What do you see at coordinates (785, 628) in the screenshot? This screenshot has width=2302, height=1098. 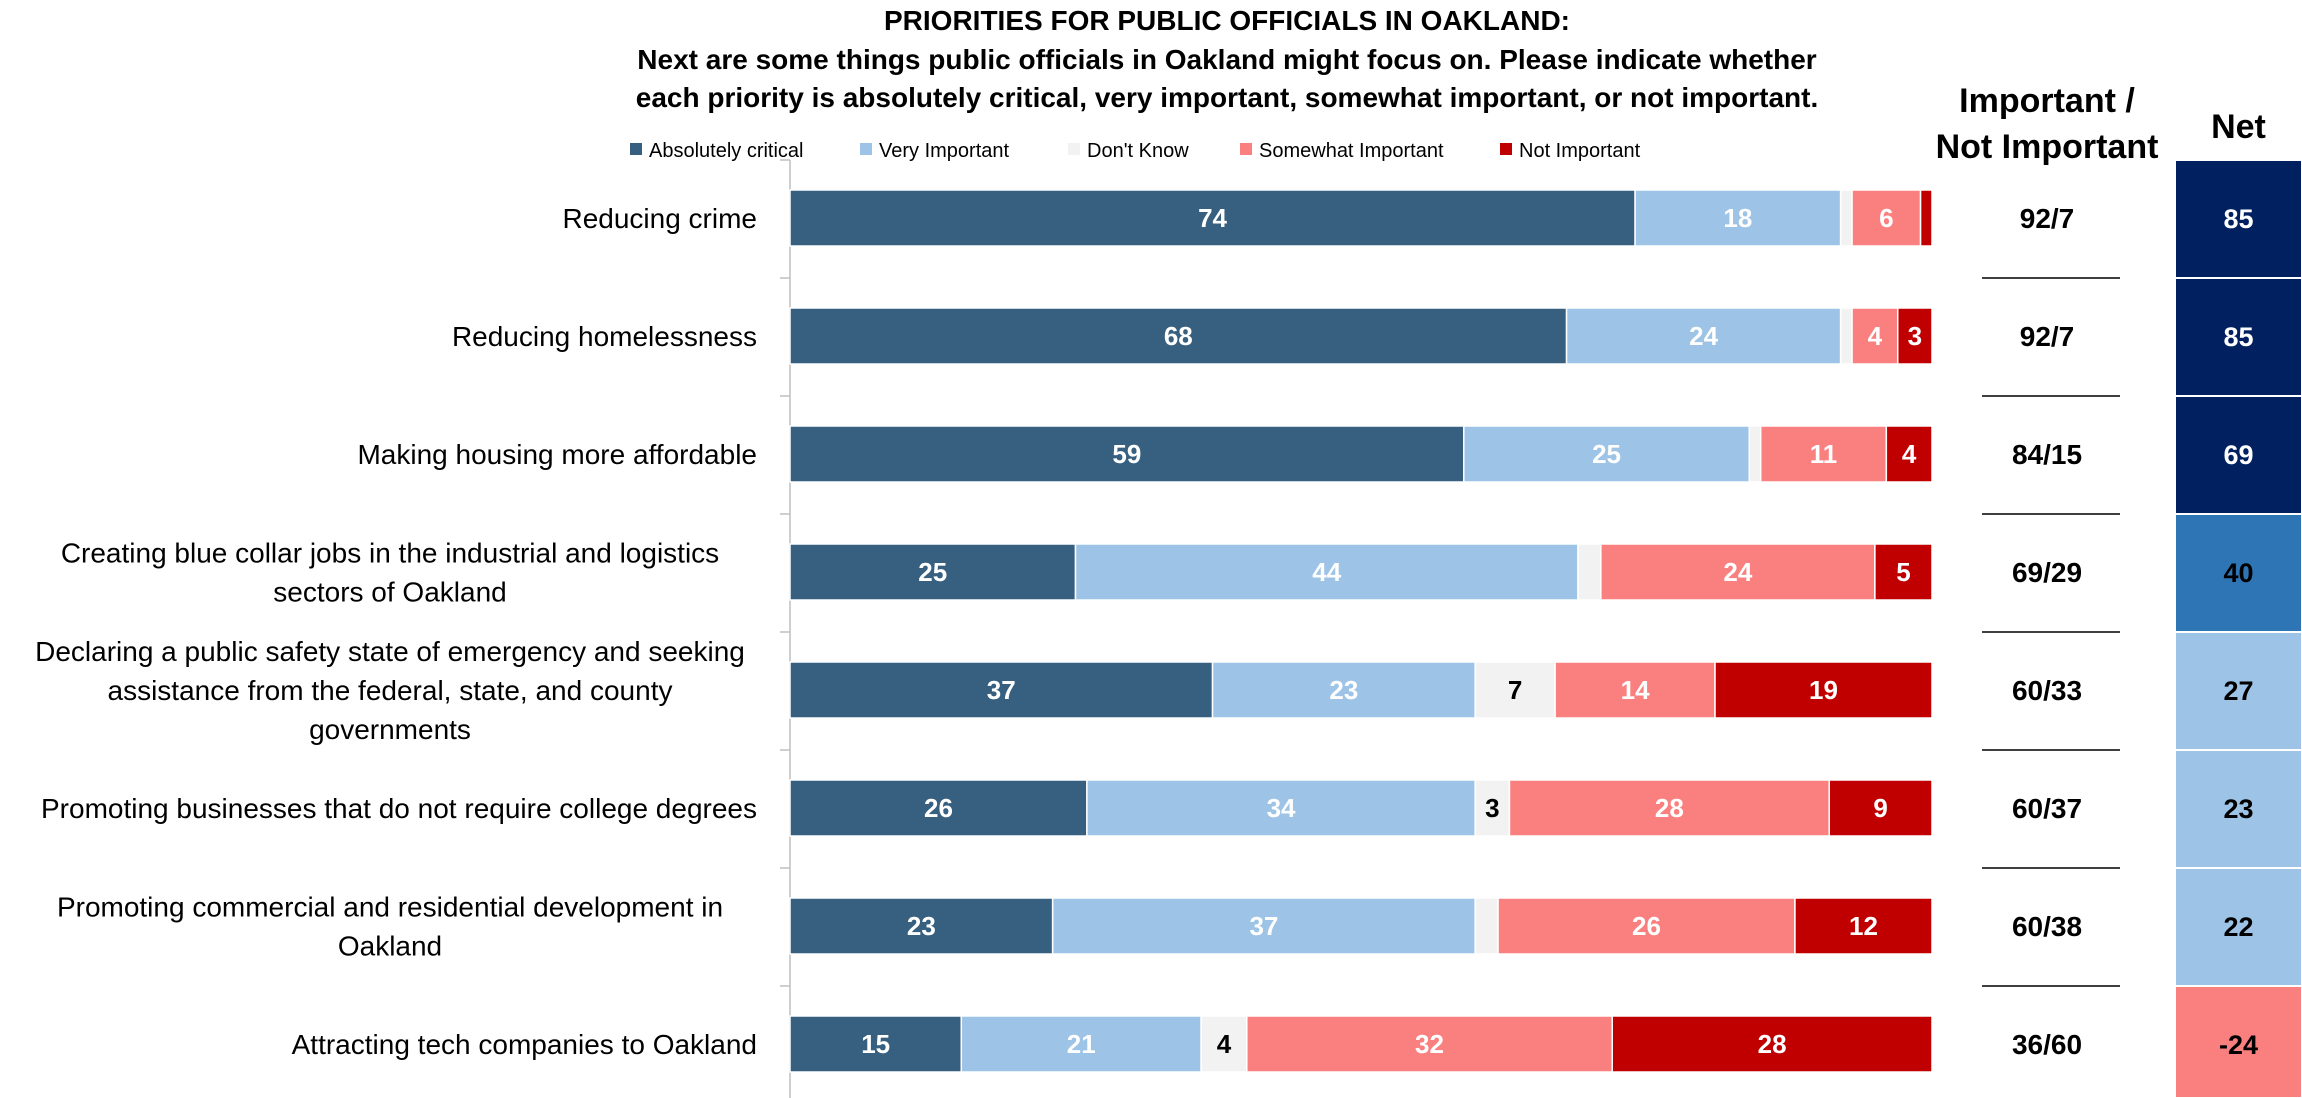 I see `category-axis` at bounding box center [785, 628].